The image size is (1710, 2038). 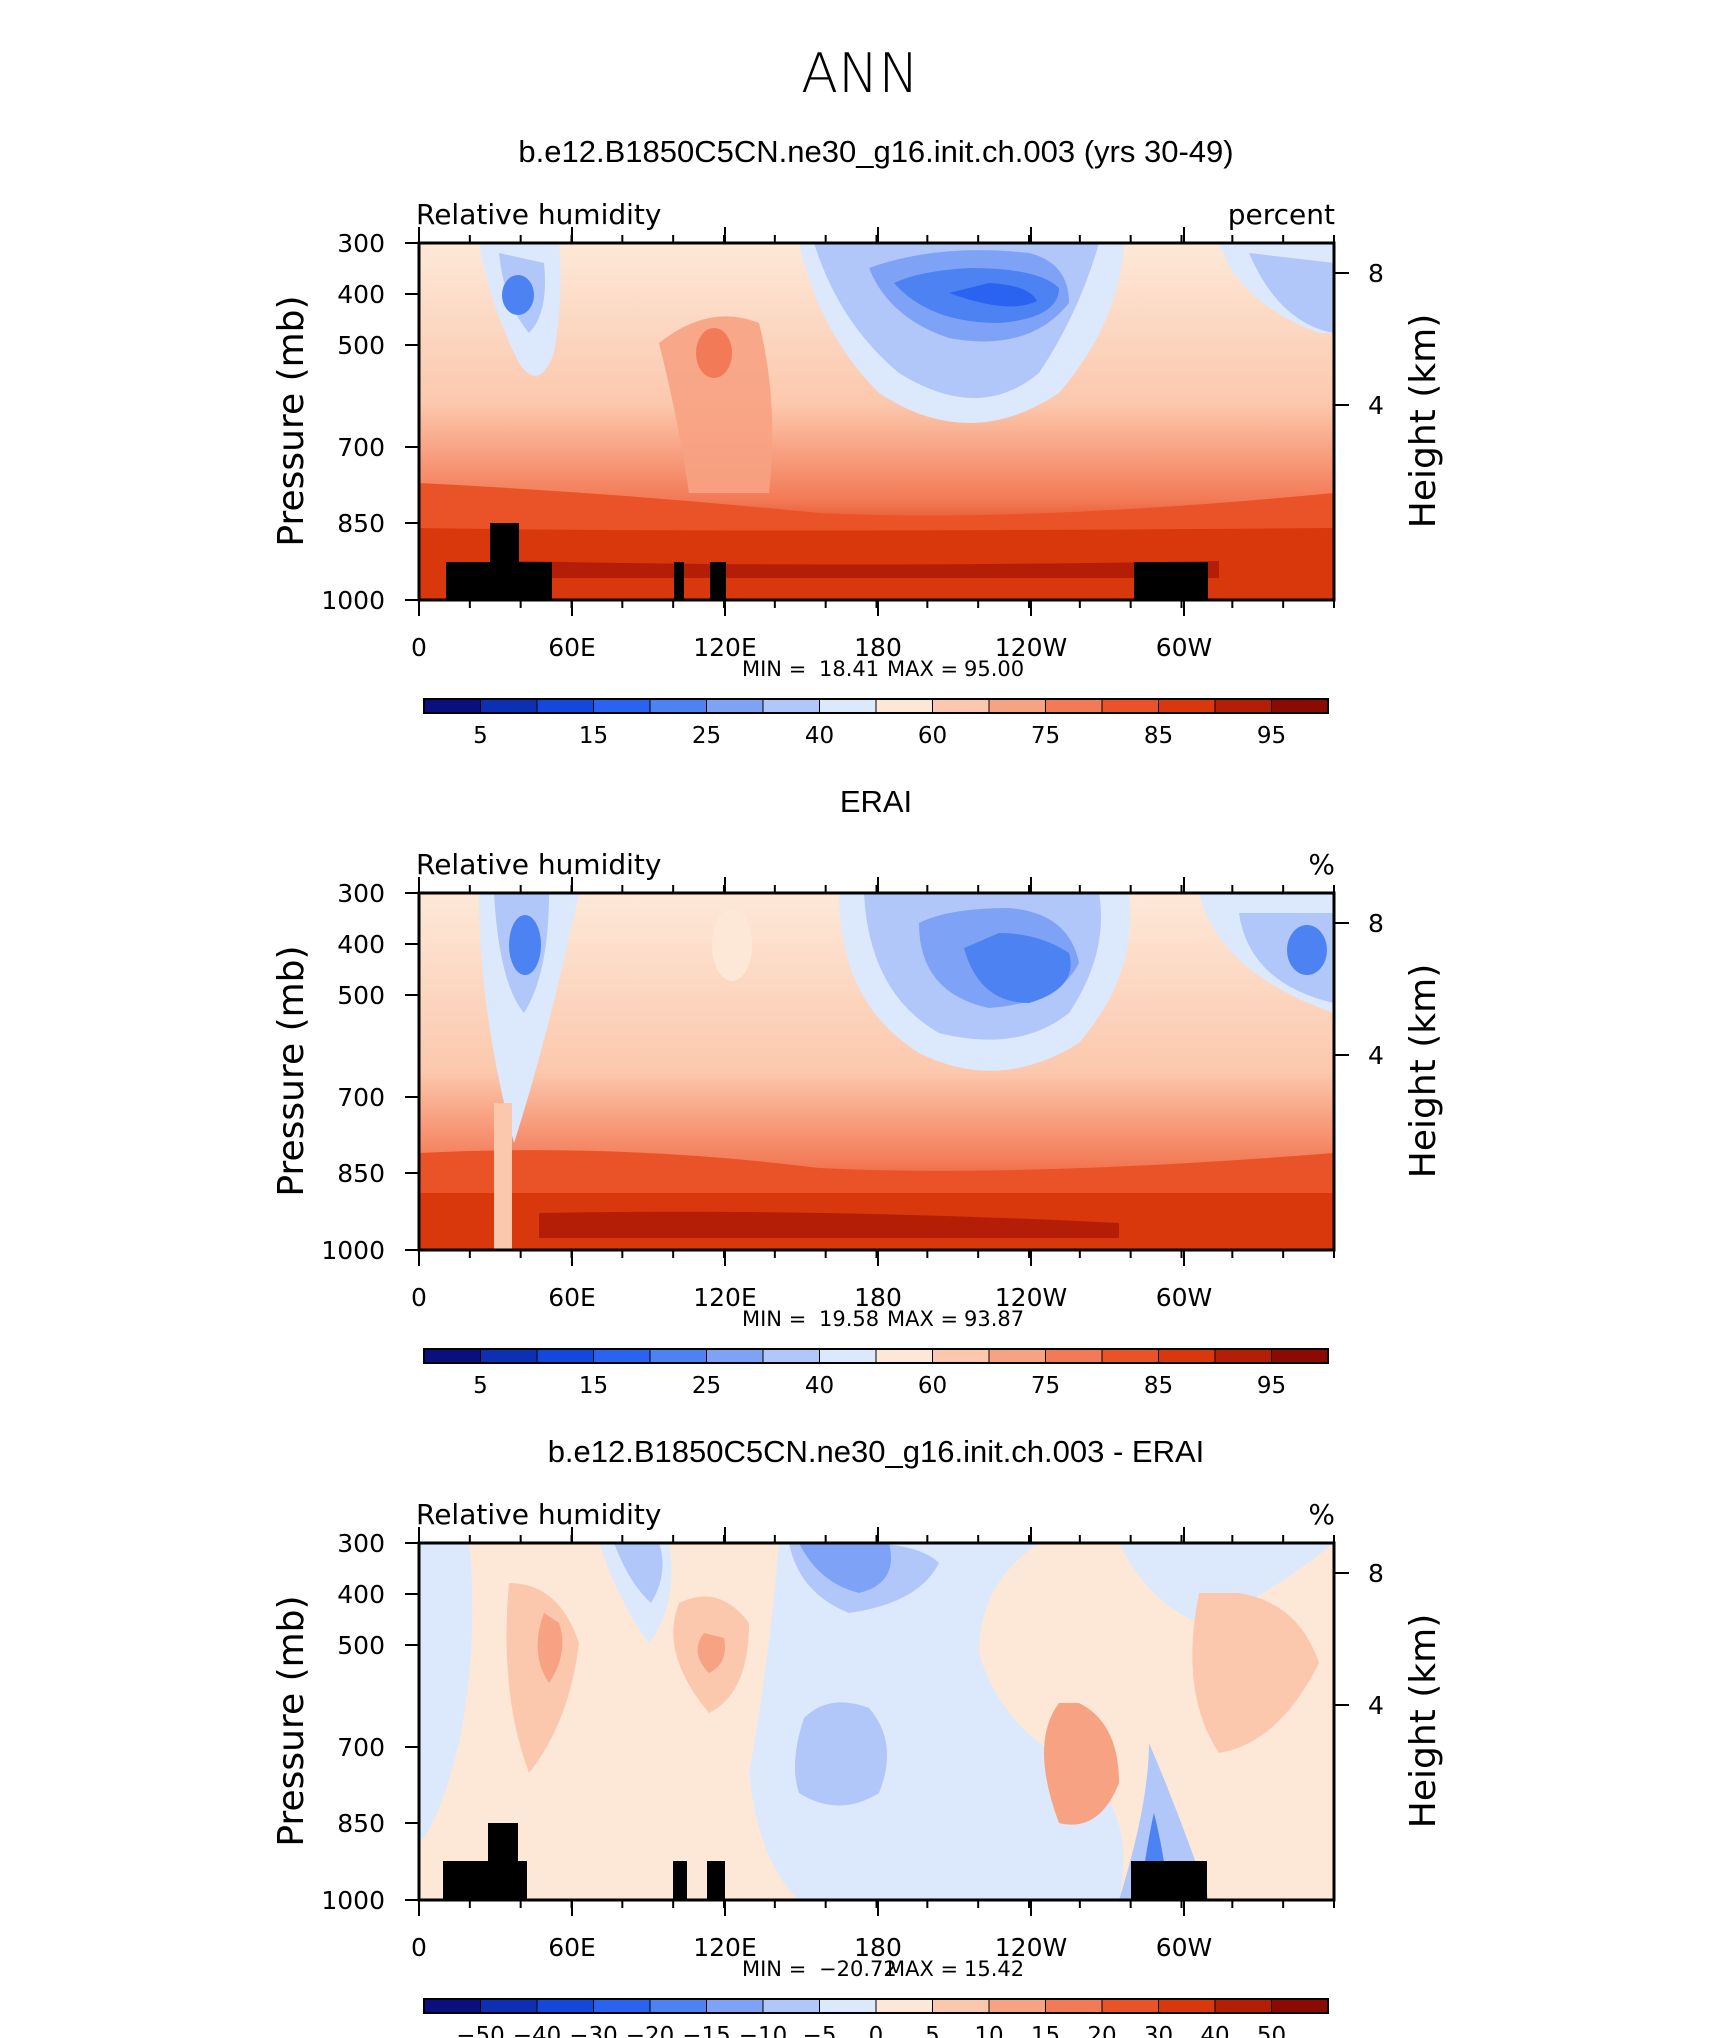 What do you see at coordinates (858, 1969) in the screenshot?
I see `min-value: −20.72` at bounding box center [858, 1969].